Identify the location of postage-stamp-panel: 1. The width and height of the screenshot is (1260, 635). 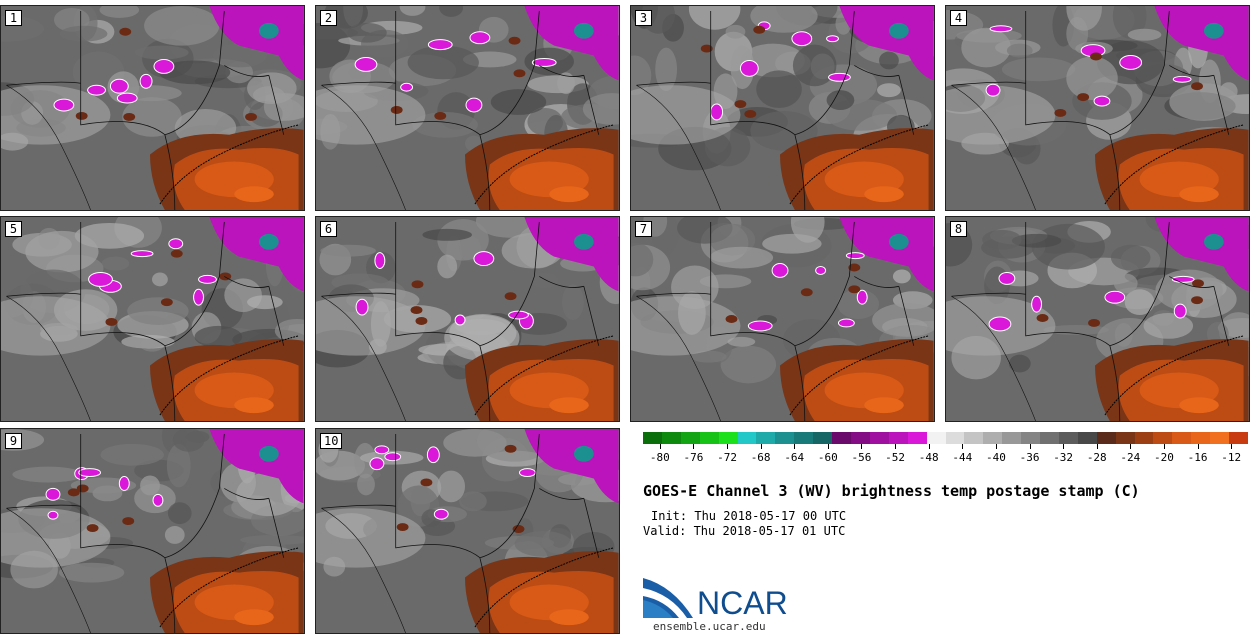
(152, 108).